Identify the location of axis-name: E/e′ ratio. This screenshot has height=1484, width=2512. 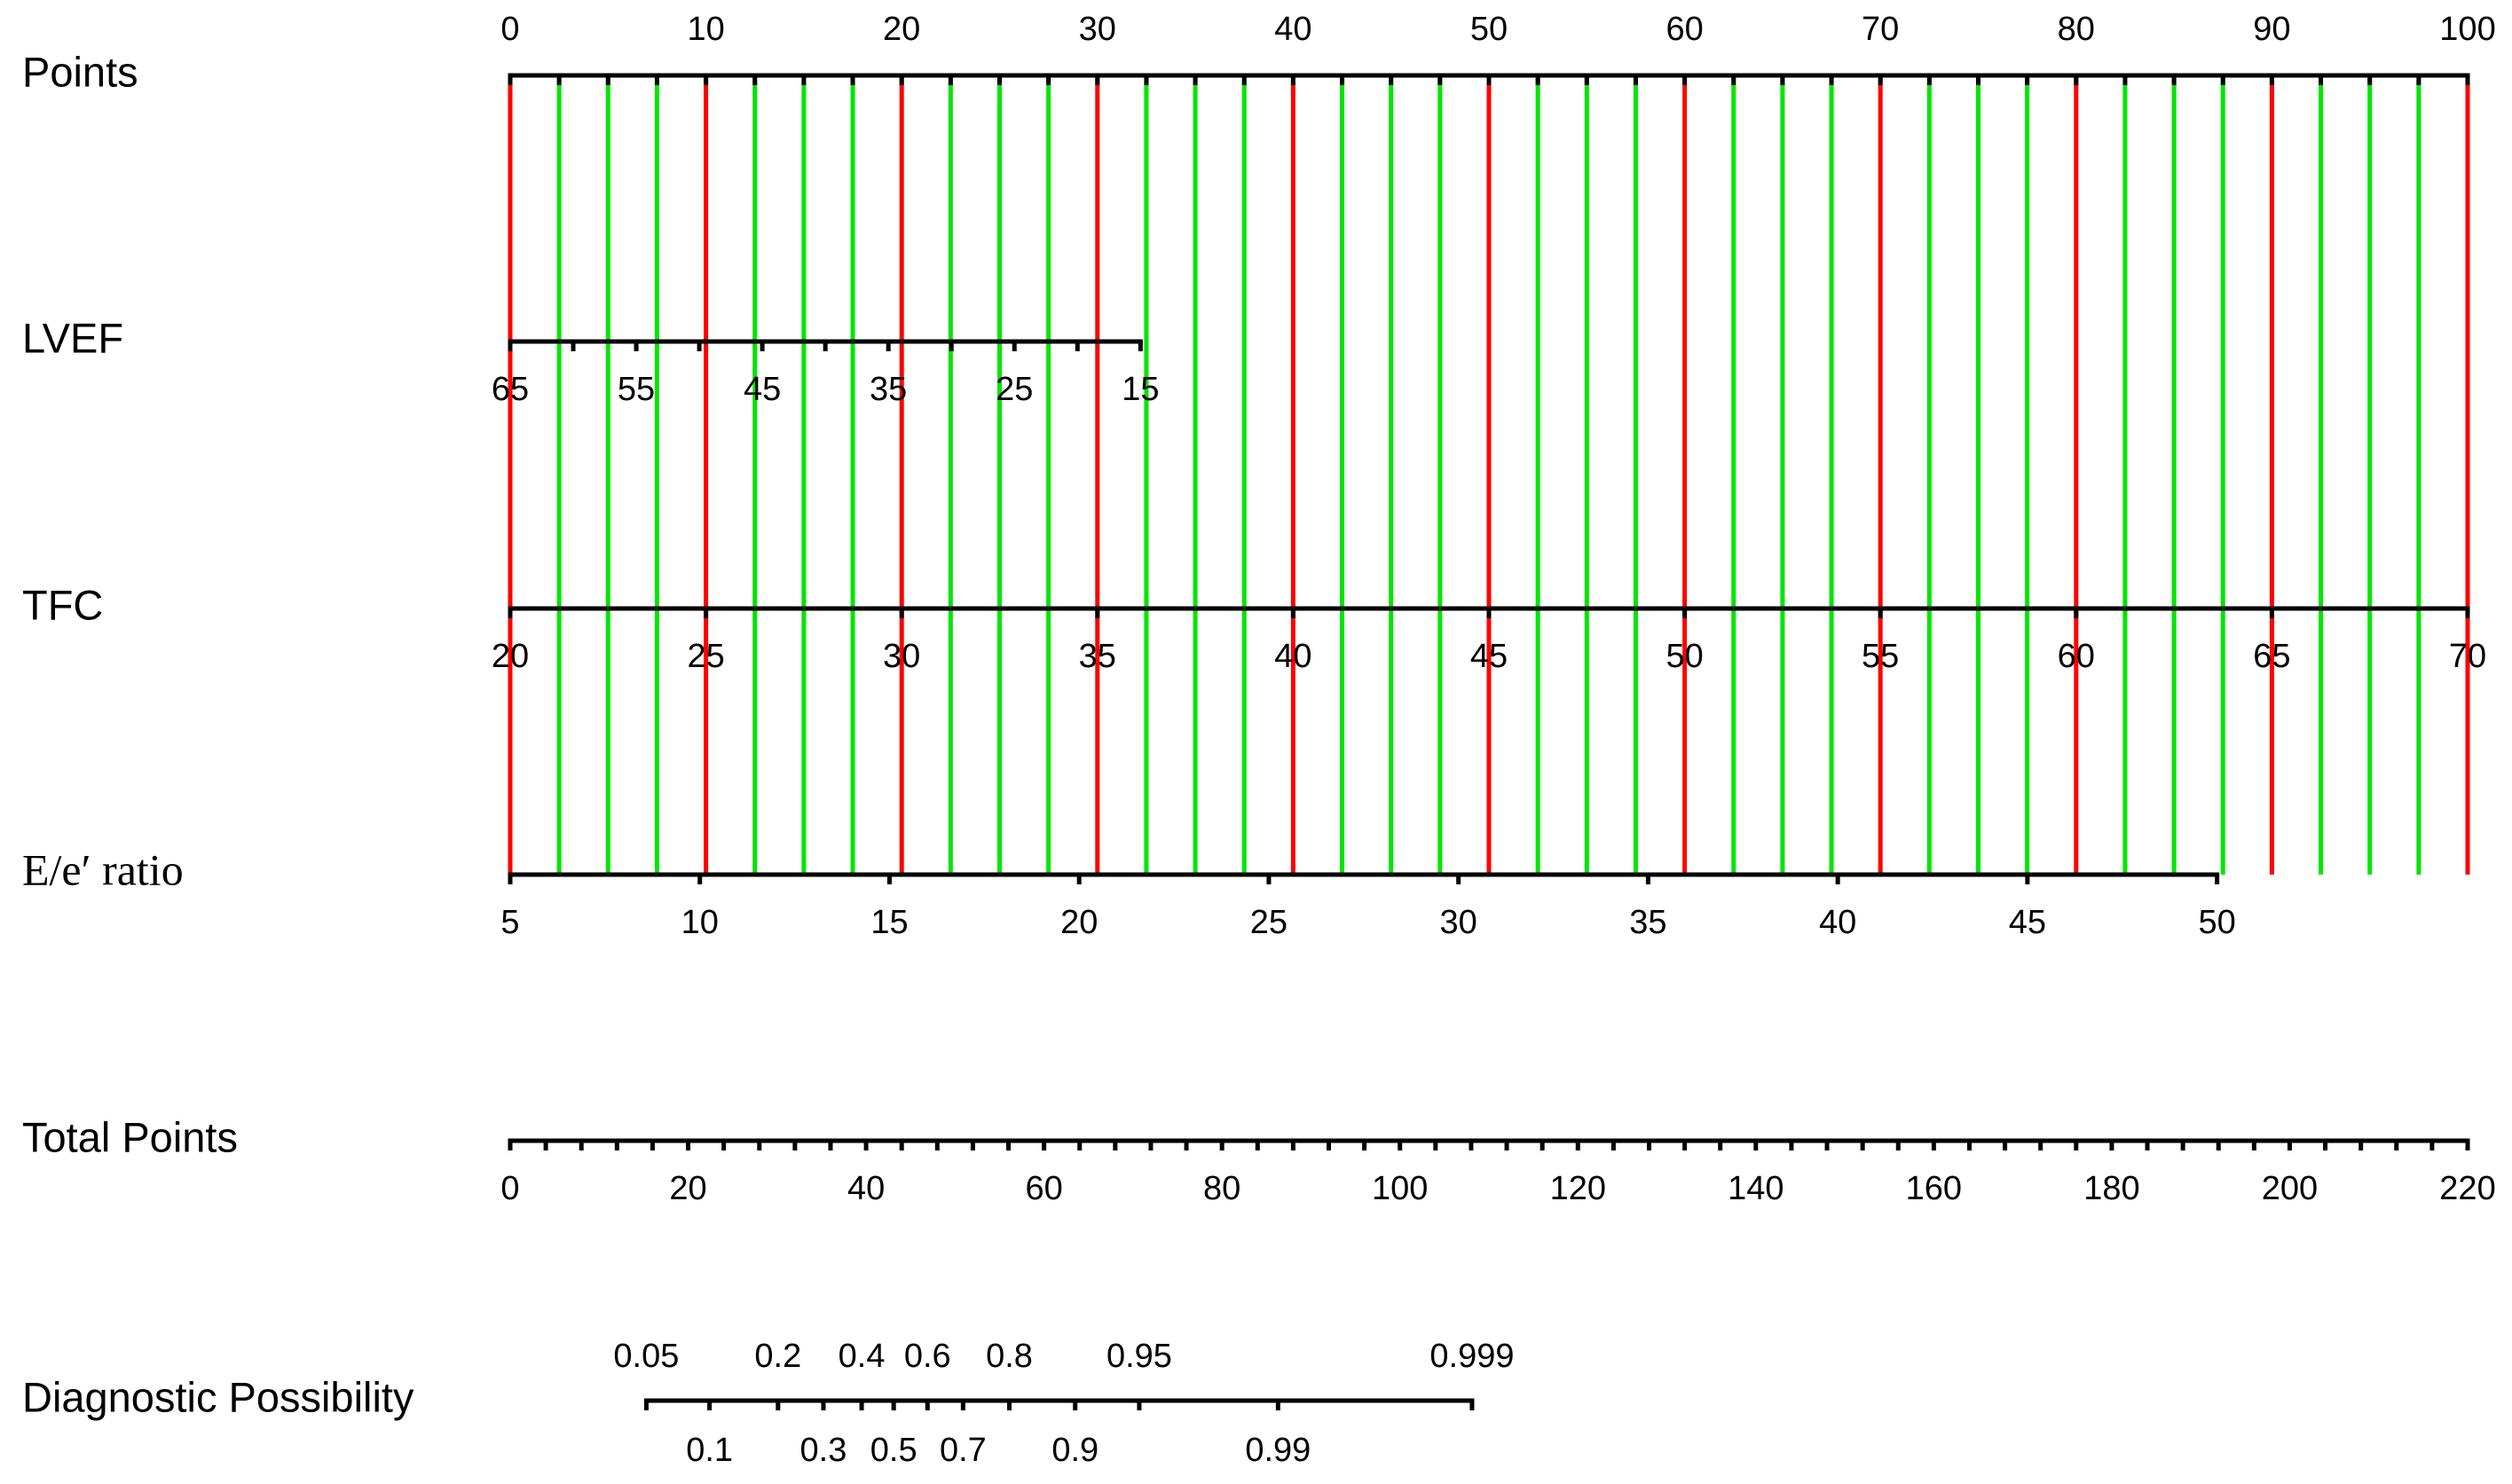
(103, 869).